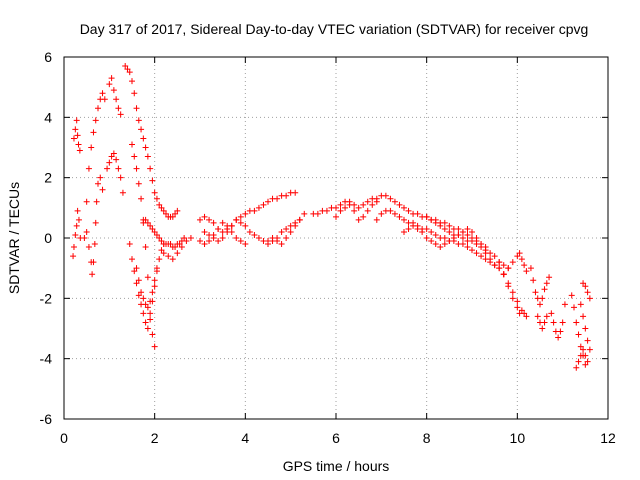 The height and width of the screenshot is (480, 640). I want to click on series-arc23, so click(515, 264).